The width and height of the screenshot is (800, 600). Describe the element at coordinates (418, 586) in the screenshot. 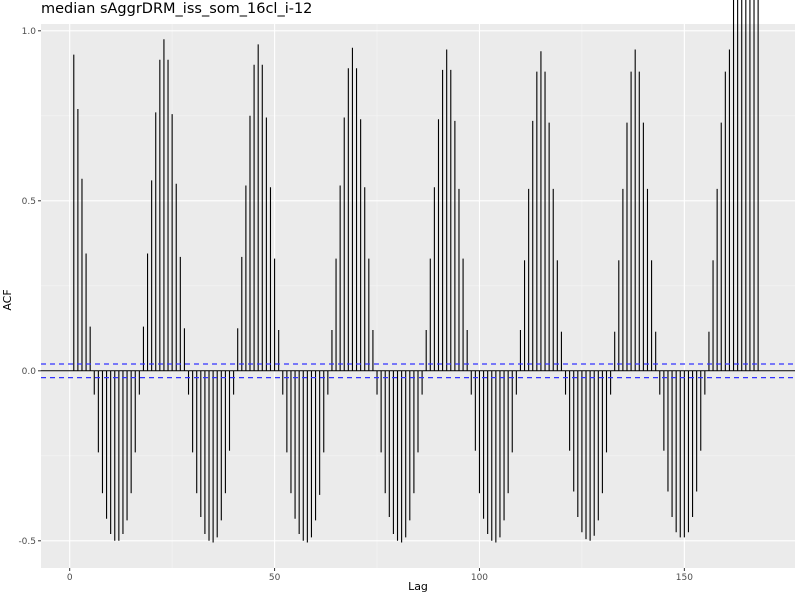

I see `x-axis-label: Lag` at that location.